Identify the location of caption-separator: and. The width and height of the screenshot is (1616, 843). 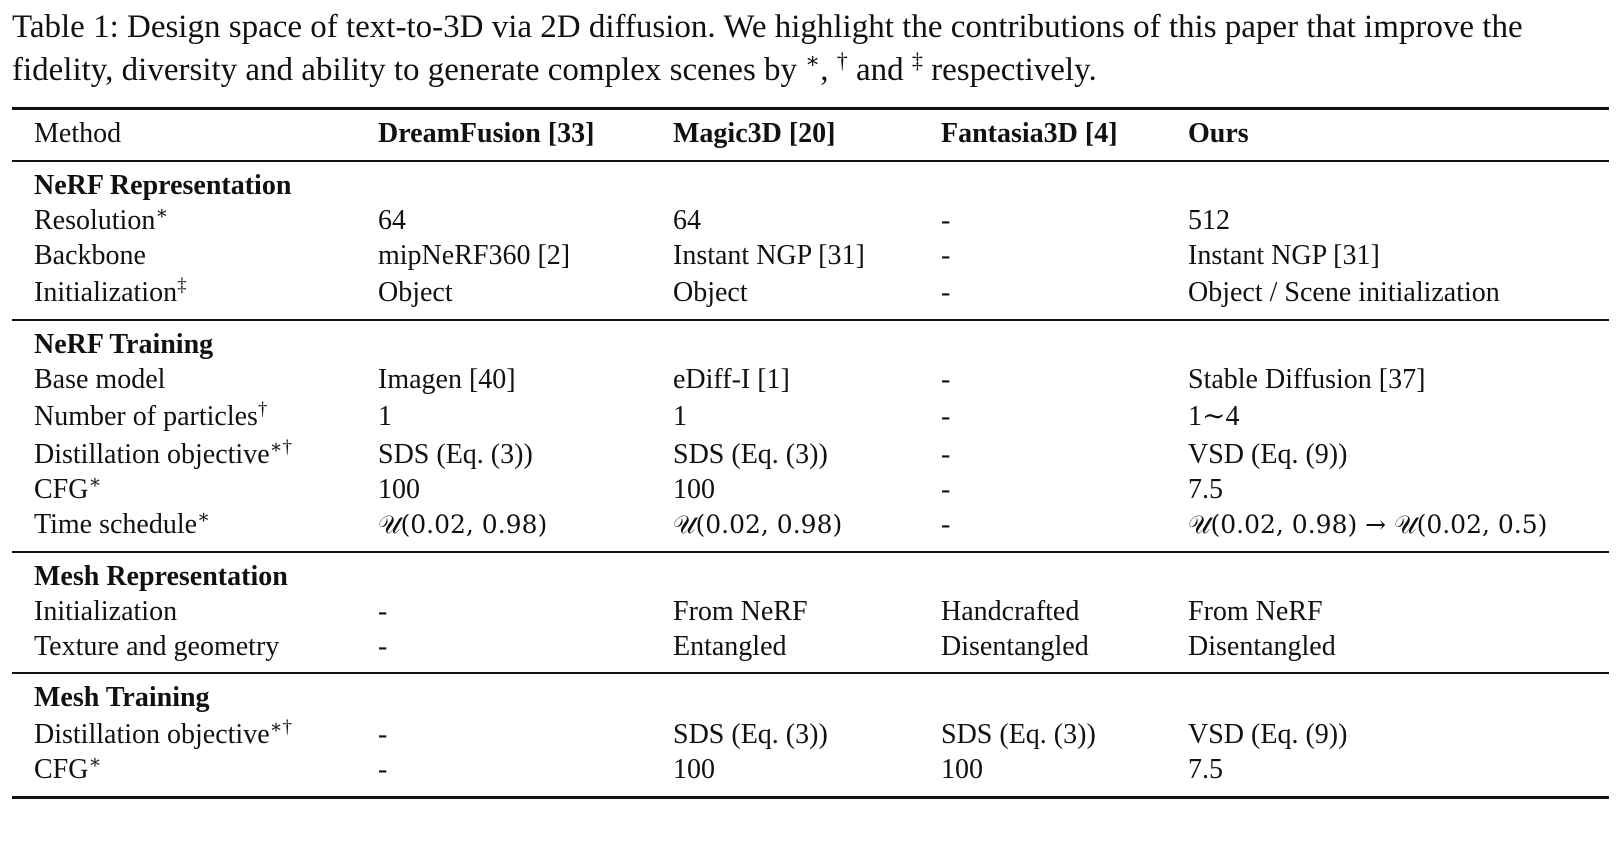
(879, 70).